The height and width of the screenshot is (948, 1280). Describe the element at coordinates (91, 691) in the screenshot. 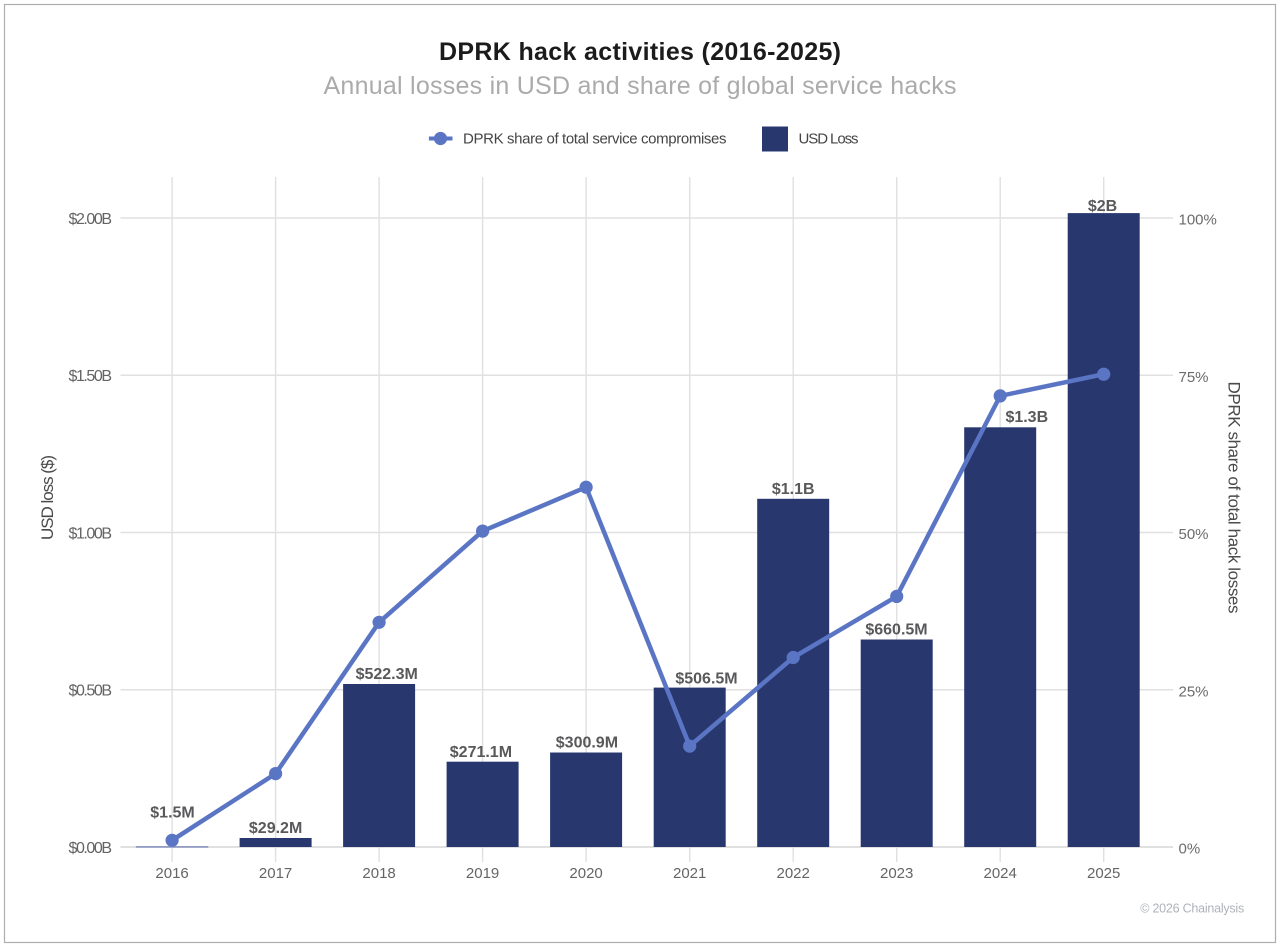

I see `svg-text: $0.50B` at that location.